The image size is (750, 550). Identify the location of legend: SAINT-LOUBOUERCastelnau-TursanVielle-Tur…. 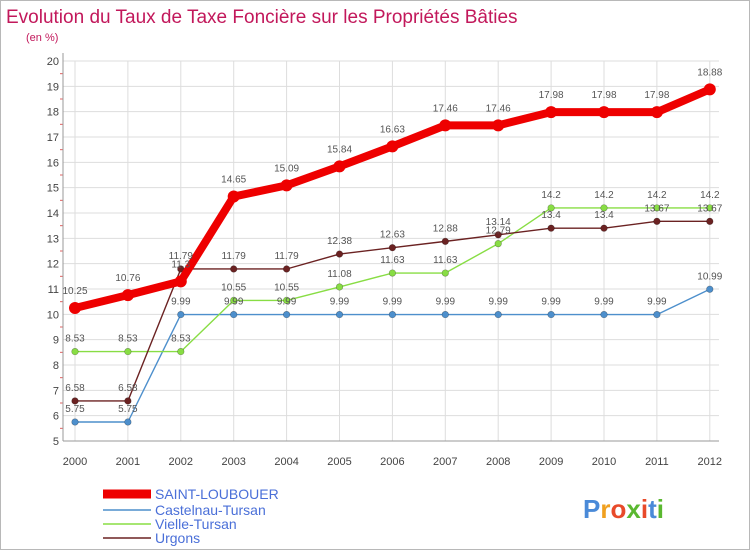
(191, 516).